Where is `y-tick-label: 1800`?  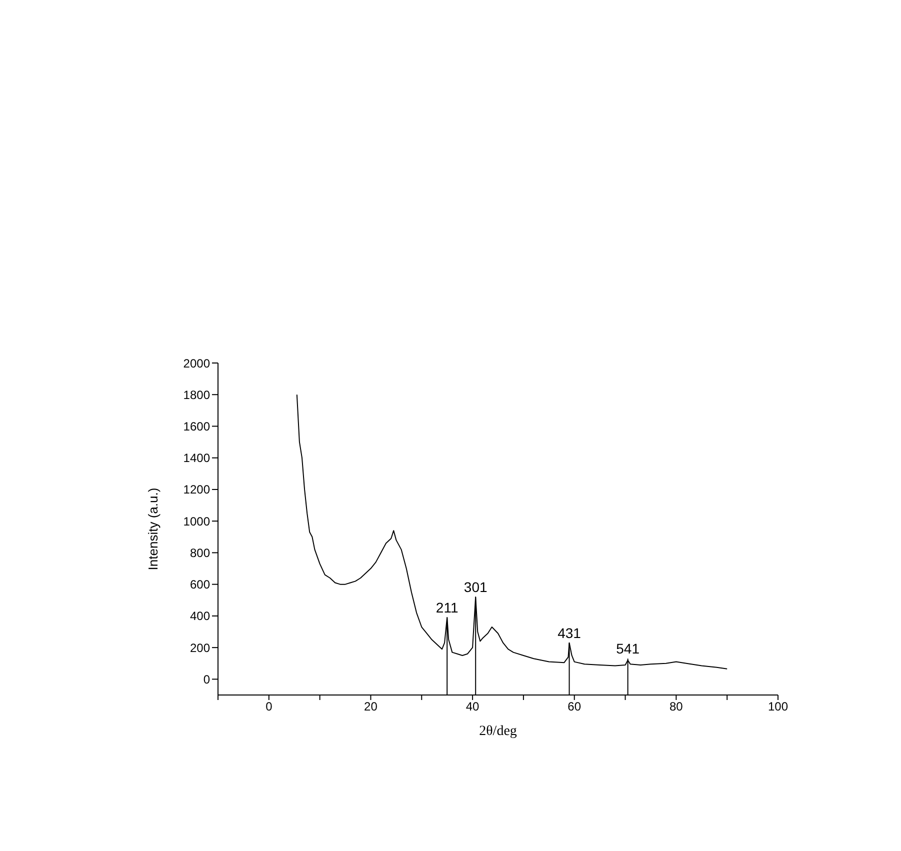 y-tick-label: 1800 is located at coordinates (196, 395).